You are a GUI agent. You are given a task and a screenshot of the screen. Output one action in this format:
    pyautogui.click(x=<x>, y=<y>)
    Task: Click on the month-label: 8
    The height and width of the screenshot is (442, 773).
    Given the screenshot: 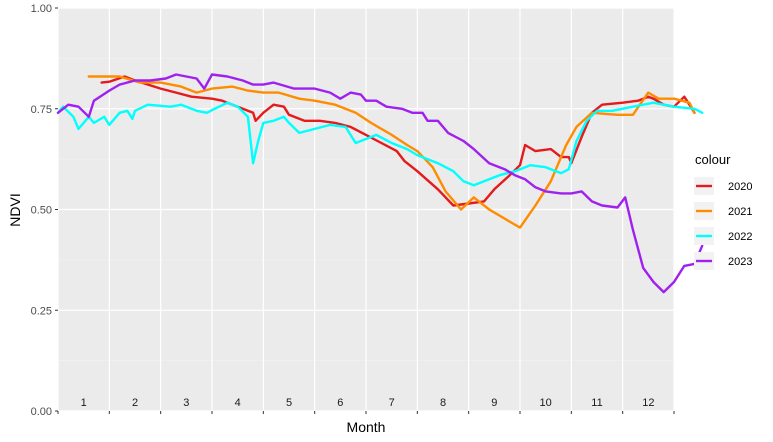 What is the action you would take?
    pyautogui.click(x=443, y=403)
    